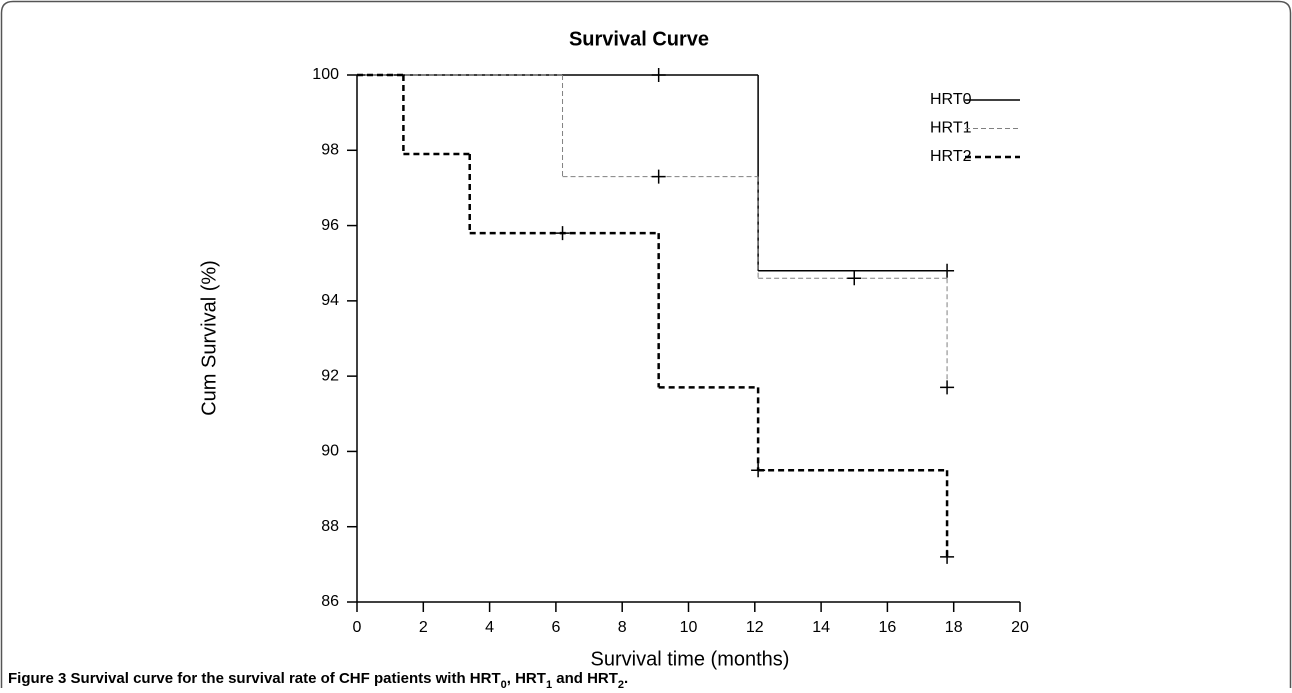  What do you see at coordinates (330, 601) in the screenshot?
I see `y-tick-label: 86` at bounding box center [330, 601].